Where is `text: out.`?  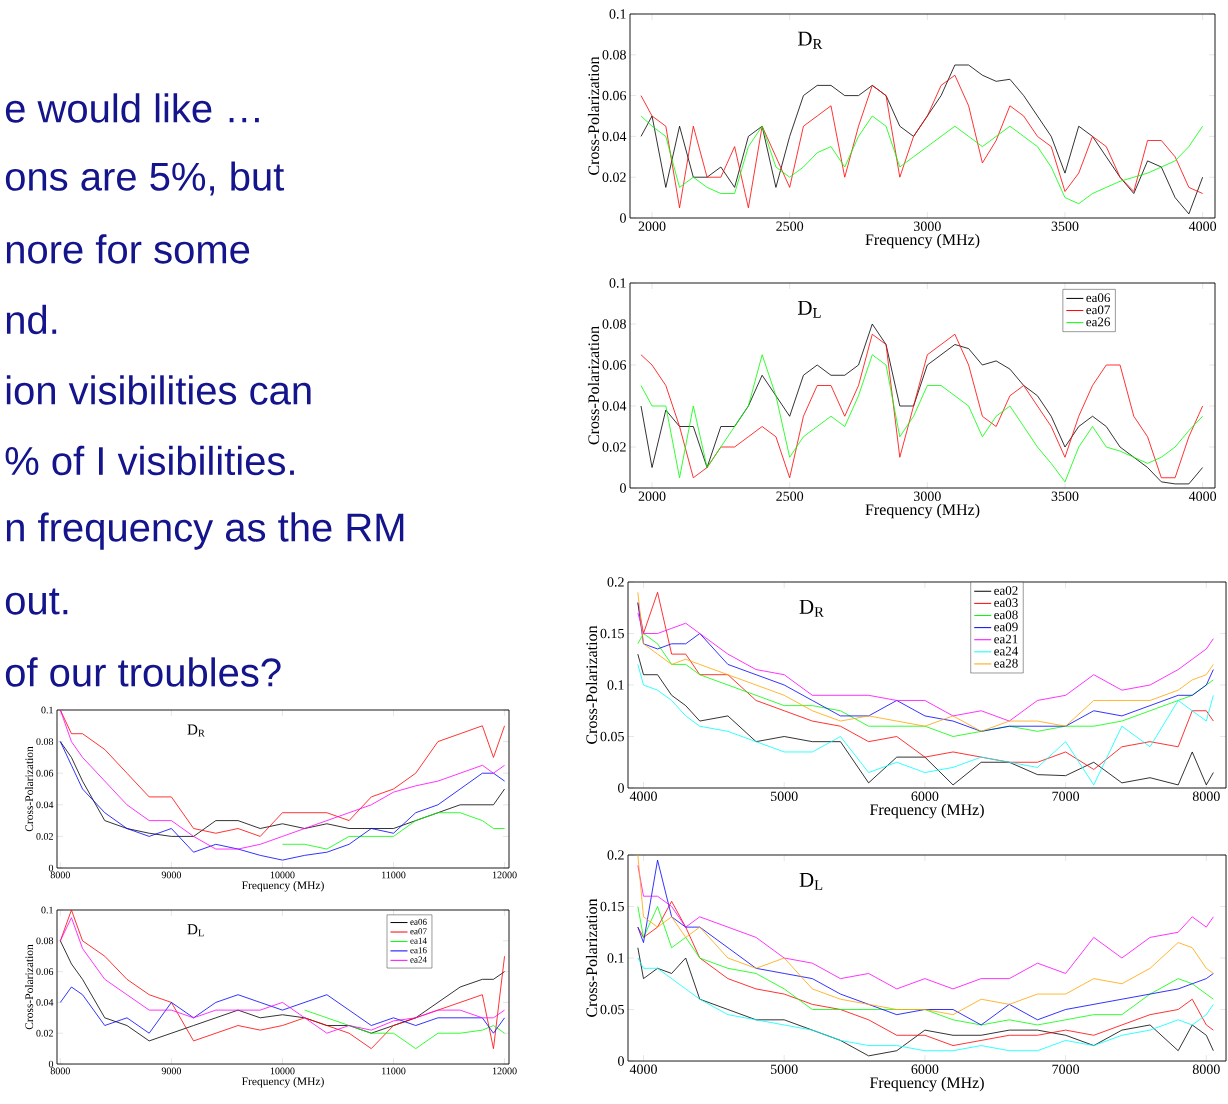 text: out. is located at coordinates (36, 601).